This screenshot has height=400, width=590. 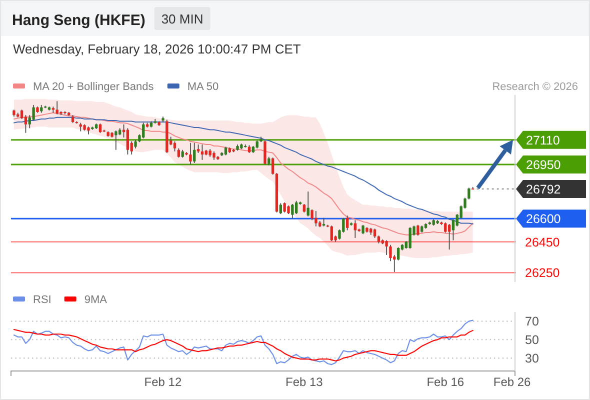 I want to click on text: Wednesday, February 18, 2026 10:00:47 PM CET, so click(x=157, y=49).